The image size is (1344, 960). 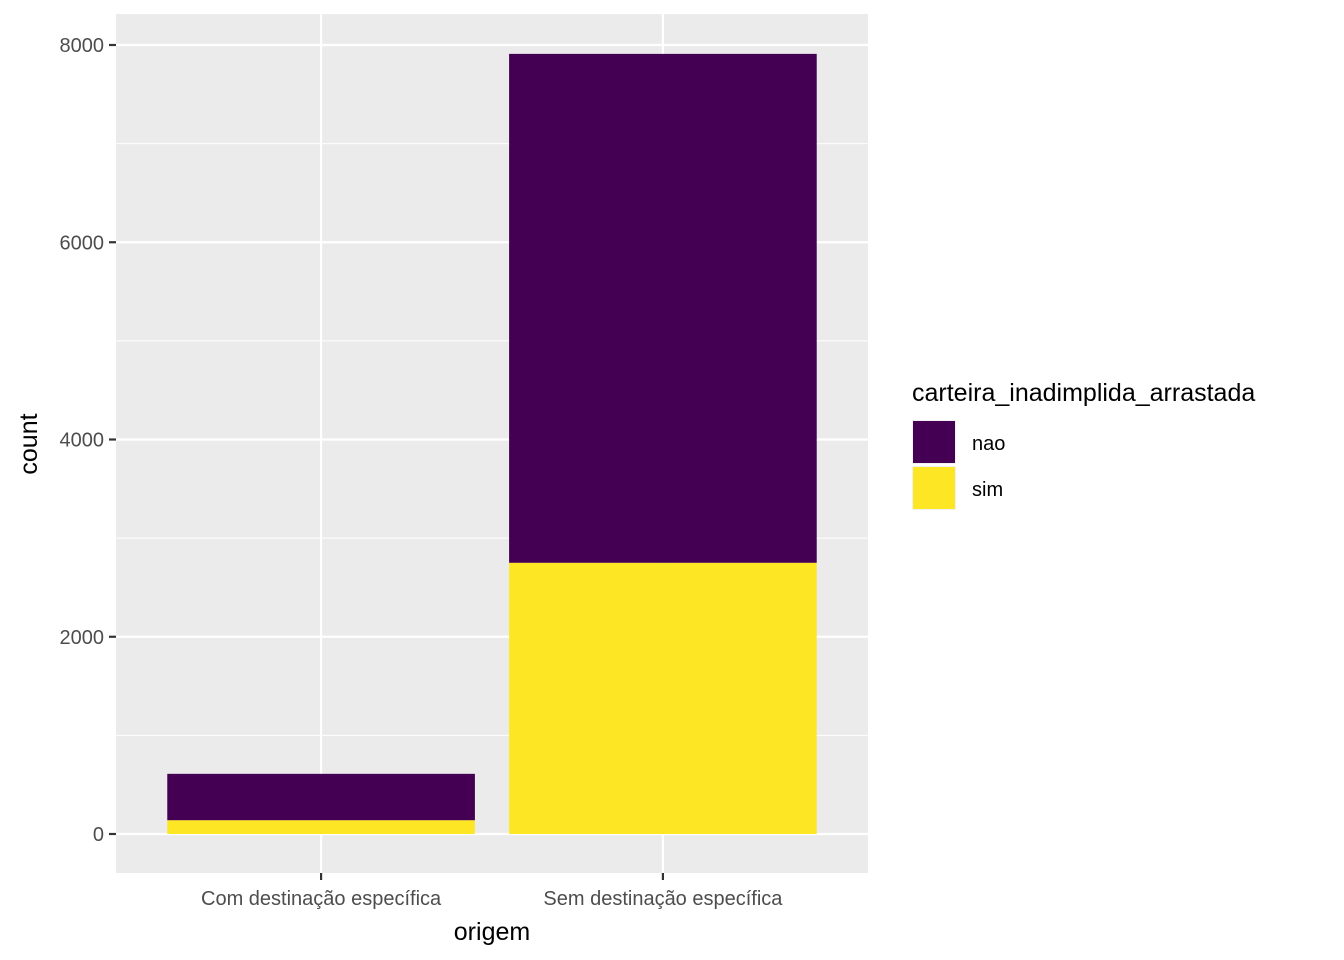 What do you see at coordinates (1083, 444) in the screenshot?
I see `legend: carteira_inadimplida_arrastada nao sim` at bounding box center [1083, 444].